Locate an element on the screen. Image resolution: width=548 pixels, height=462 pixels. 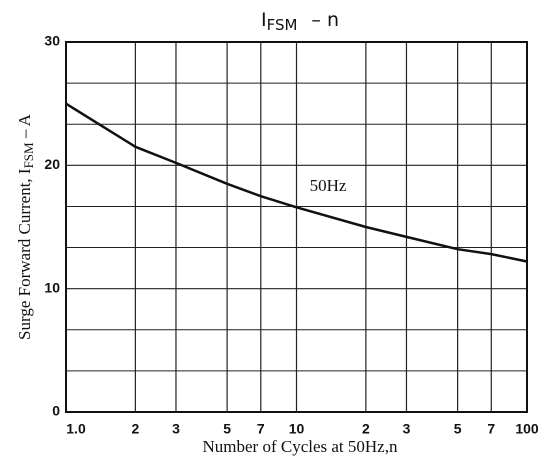
title-sub: FSM is located at coordinates (282, 25).